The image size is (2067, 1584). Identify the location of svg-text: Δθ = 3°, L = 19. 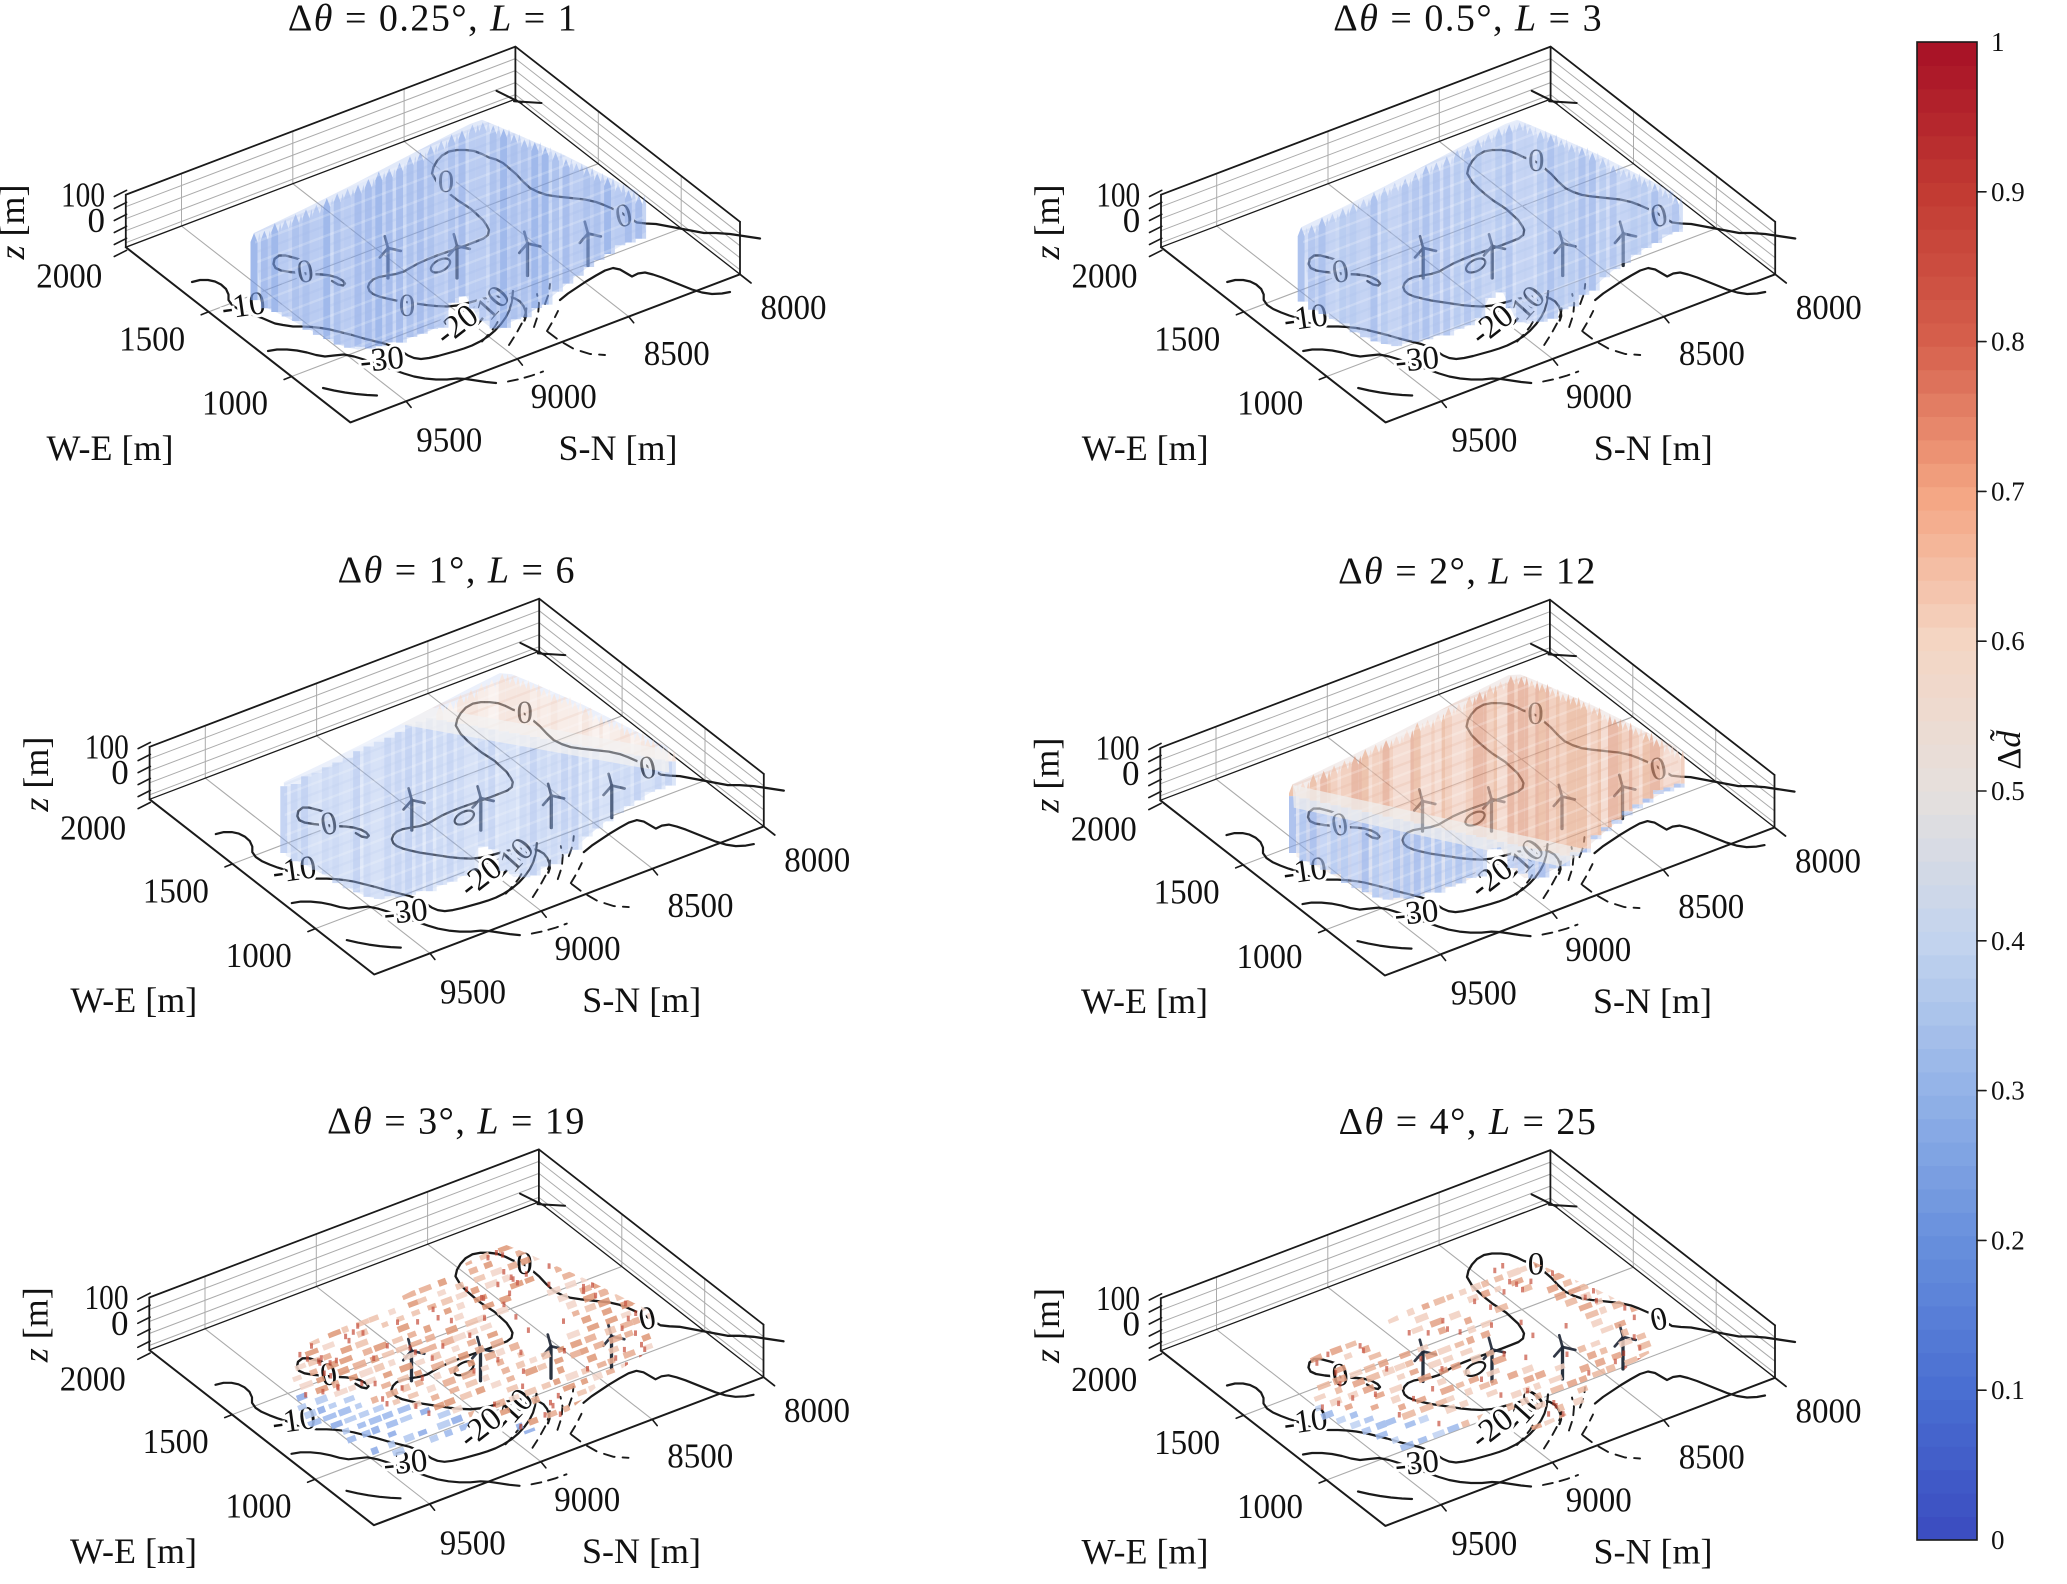
(456, 1121).